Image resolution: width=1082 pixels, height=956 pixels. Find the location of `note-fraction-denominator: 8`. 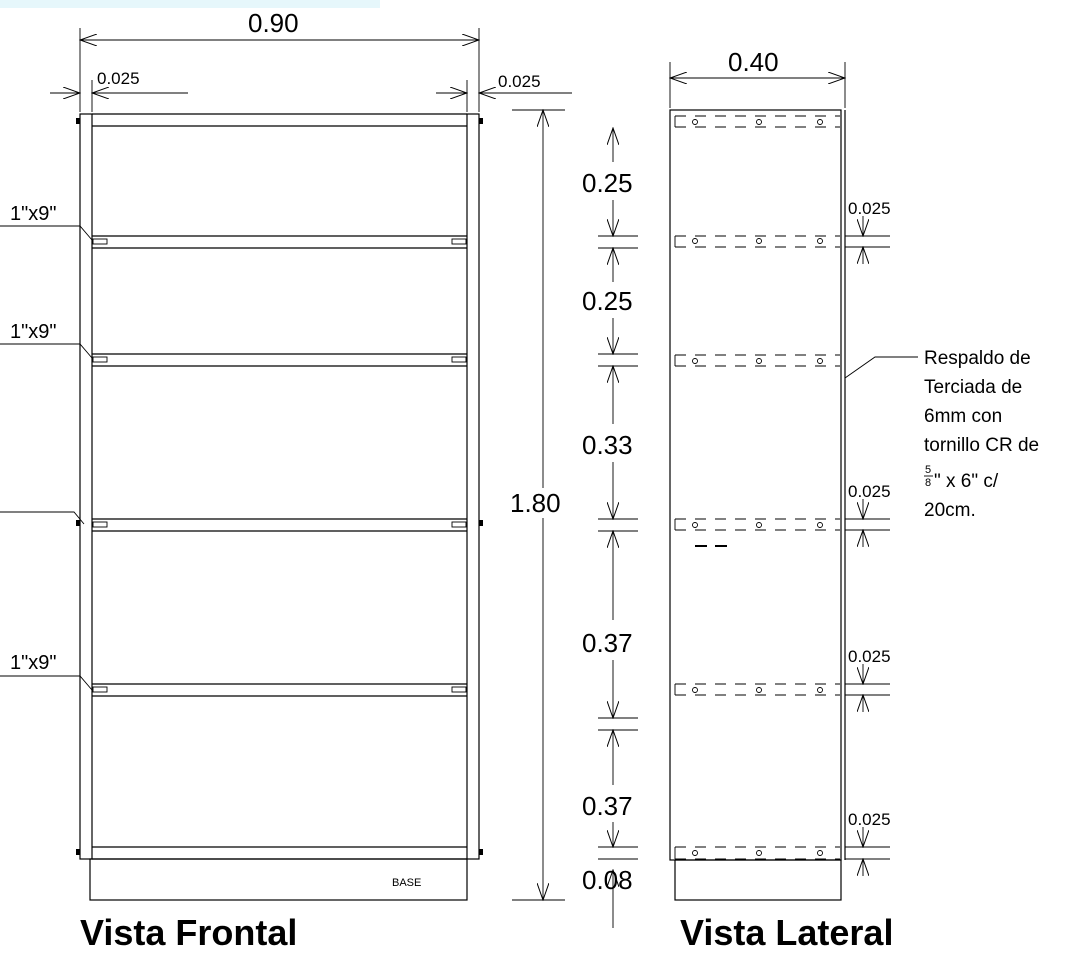

note-fraction-denominator: 8 is located at coordinates (928, 483).